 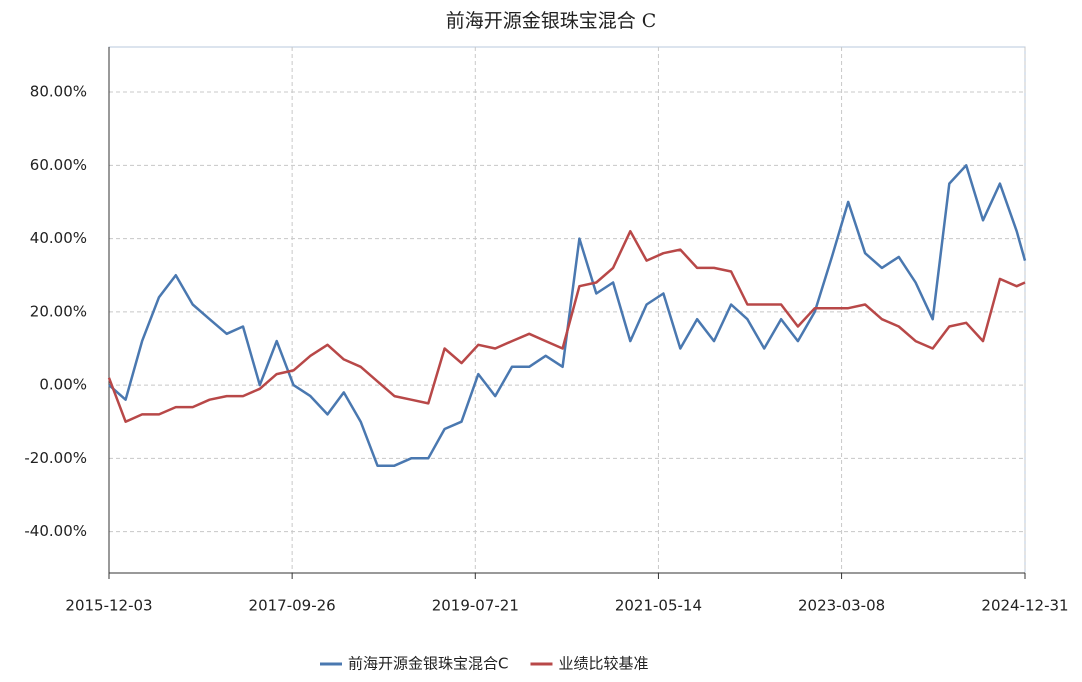 I want to click on y-tick-label: 40.00%, so click(x=58, y=238).